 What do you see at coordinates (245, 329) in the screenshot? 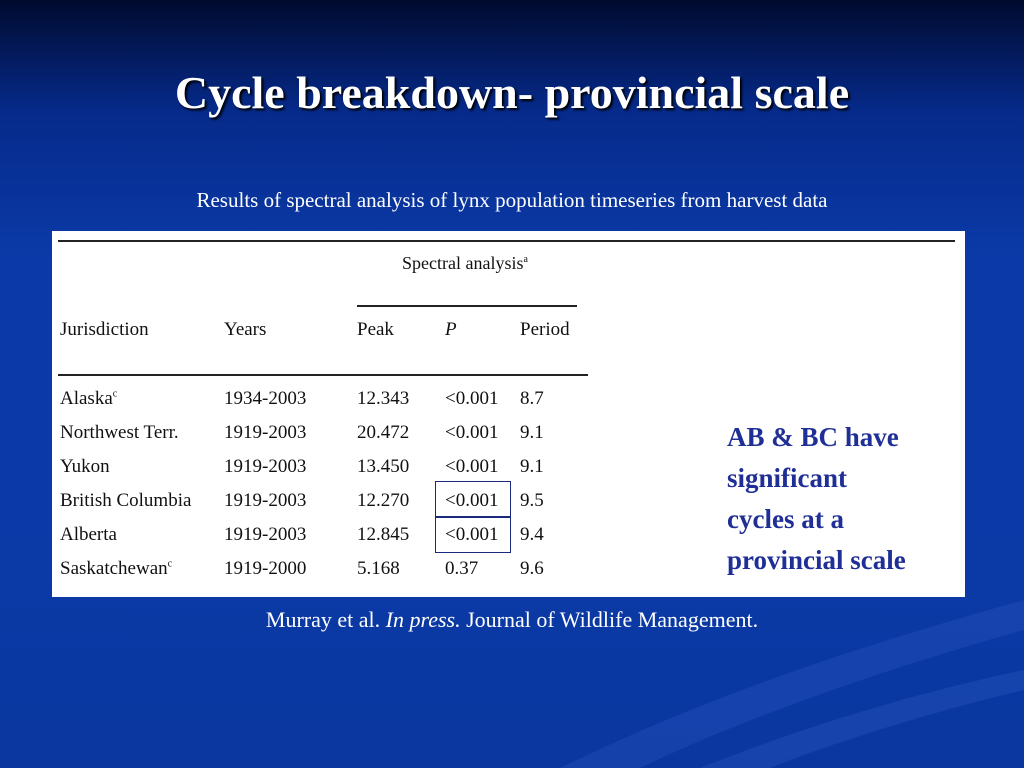
I see `column-header-years: Years` at bounding box center [245, 329].